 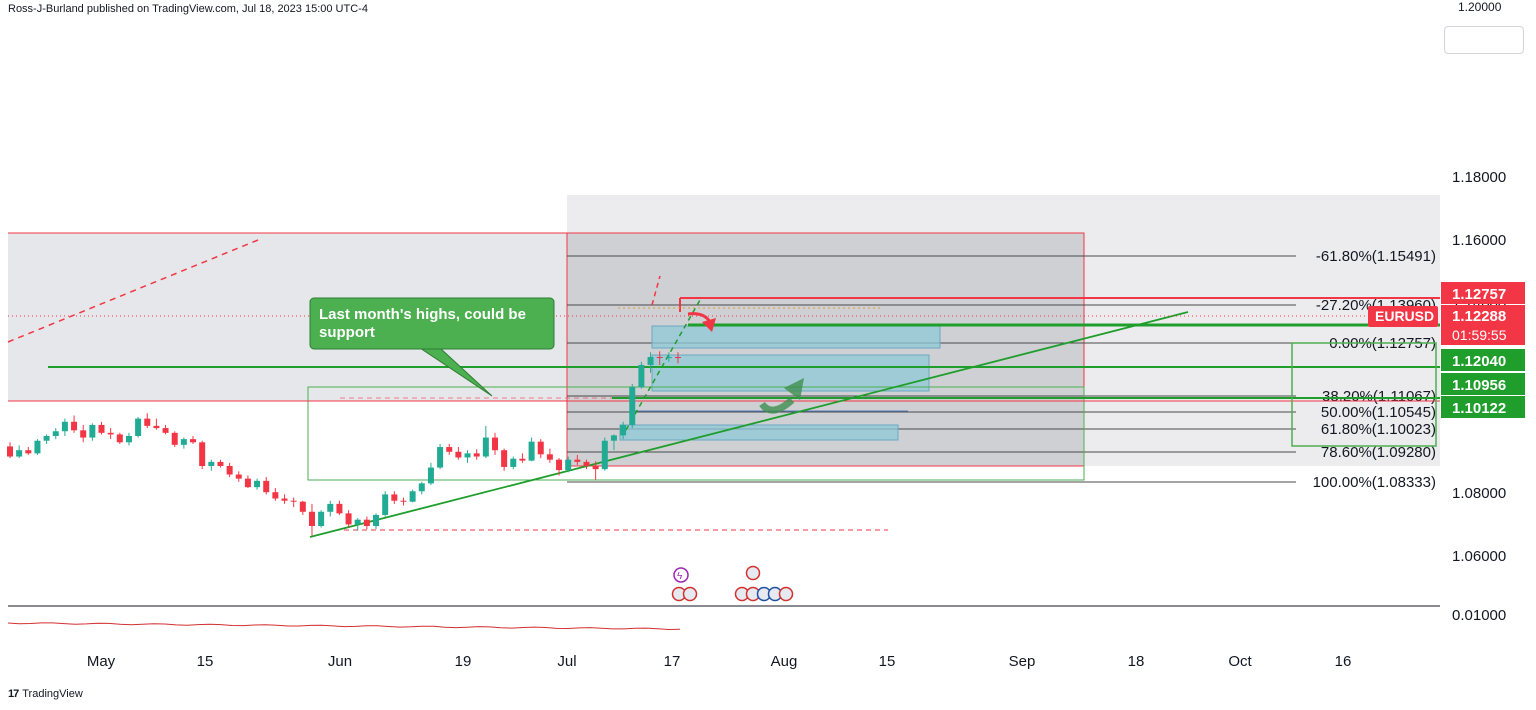 I want to click on footer: 17 TradingView, so click(x=45, y=694).